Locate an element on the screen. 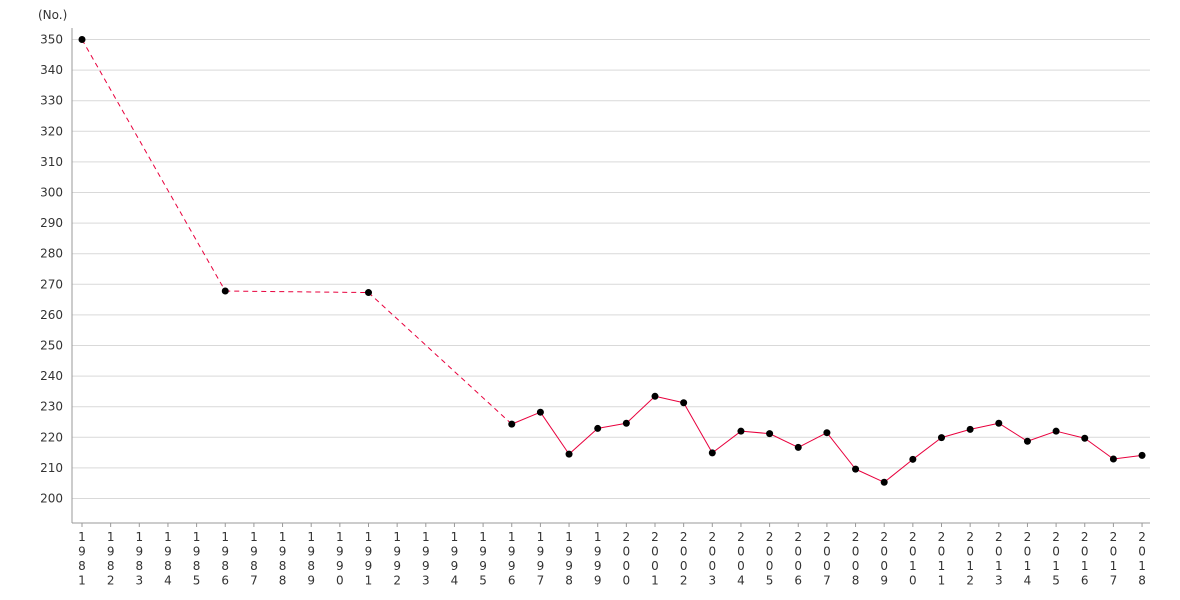 Image resolution: width=1180 pixels, height=600 pixels. y-tick-label: 250 is located at coordinates (51, 346).